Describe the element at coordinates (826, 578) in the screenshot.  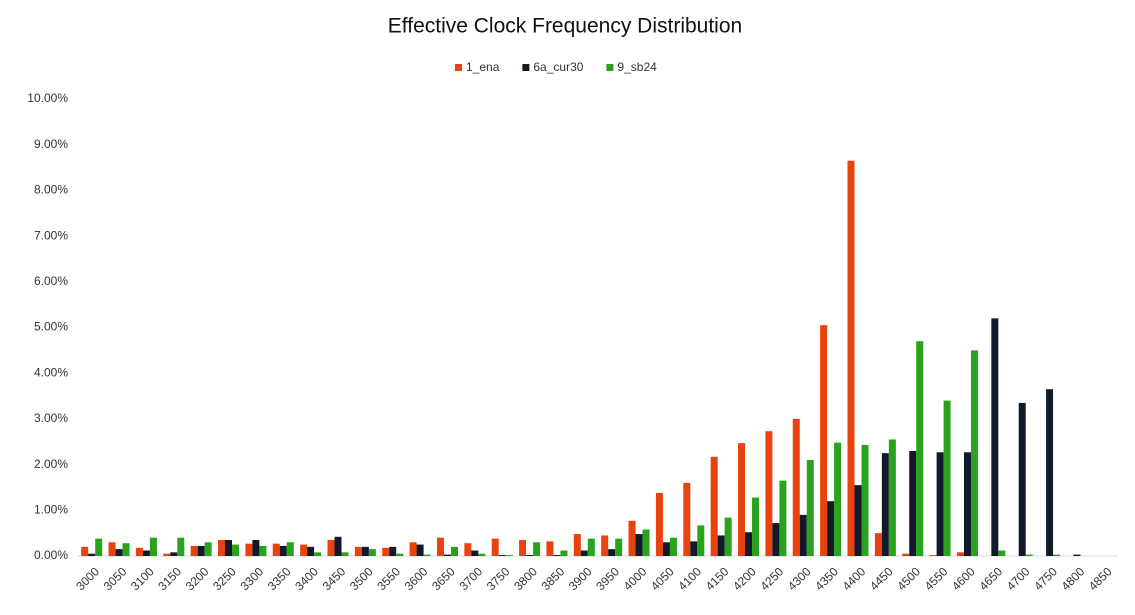
I see `x-tick-label: 4350` at that location.